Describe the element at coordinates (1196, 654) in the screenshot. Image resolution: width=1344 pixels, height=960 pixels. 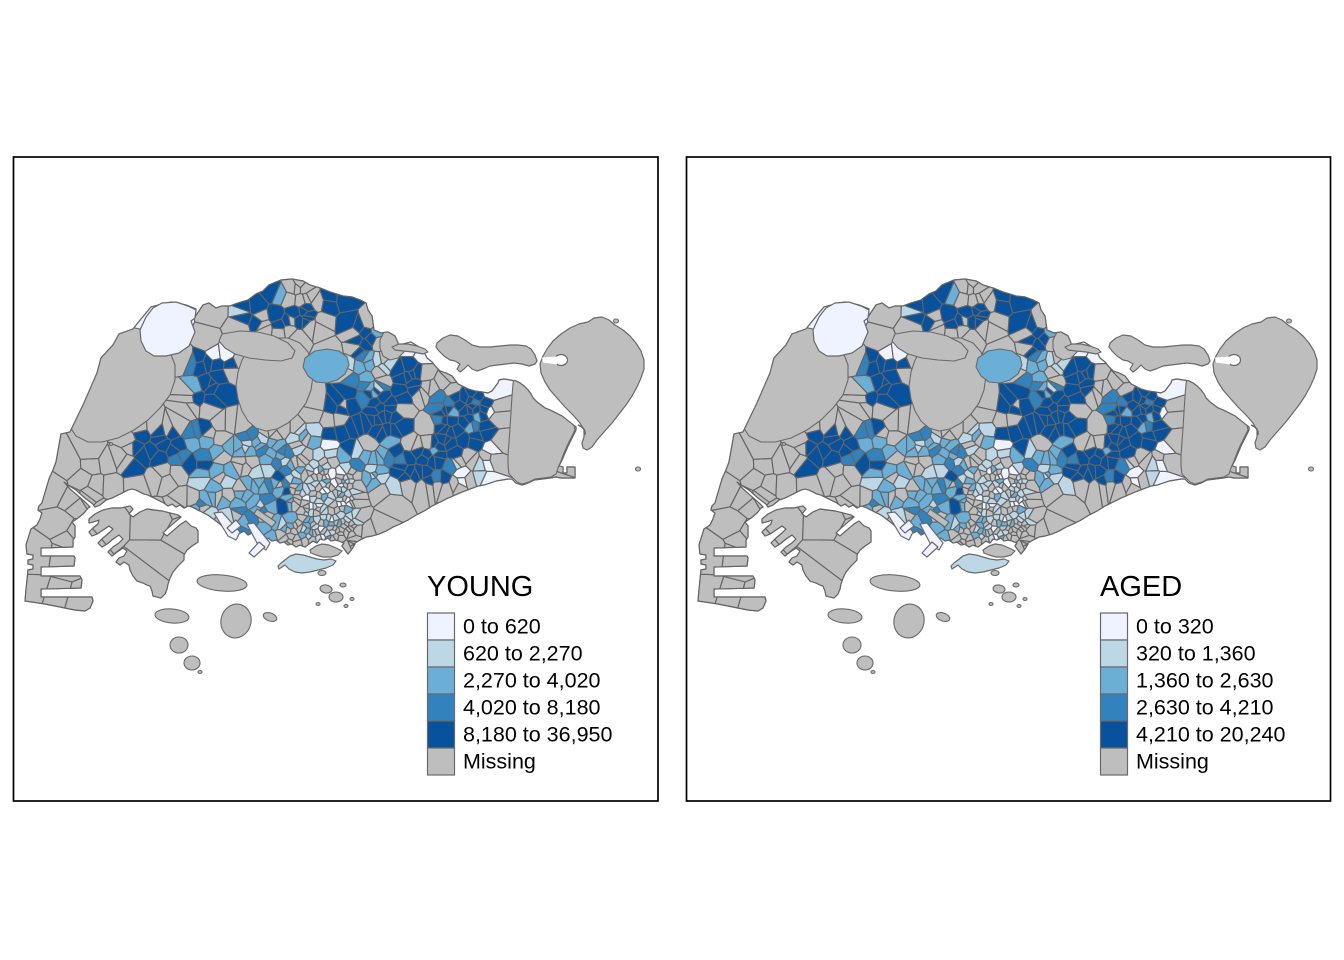
I see `svg-text: 320 to 1,360` at that location.